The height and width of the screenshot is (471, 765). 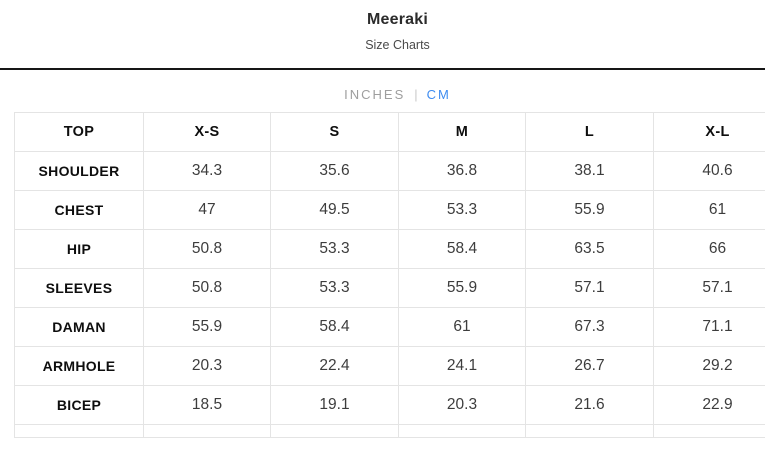 I want to click on column-header: X-L, so click(x=709, y=132).